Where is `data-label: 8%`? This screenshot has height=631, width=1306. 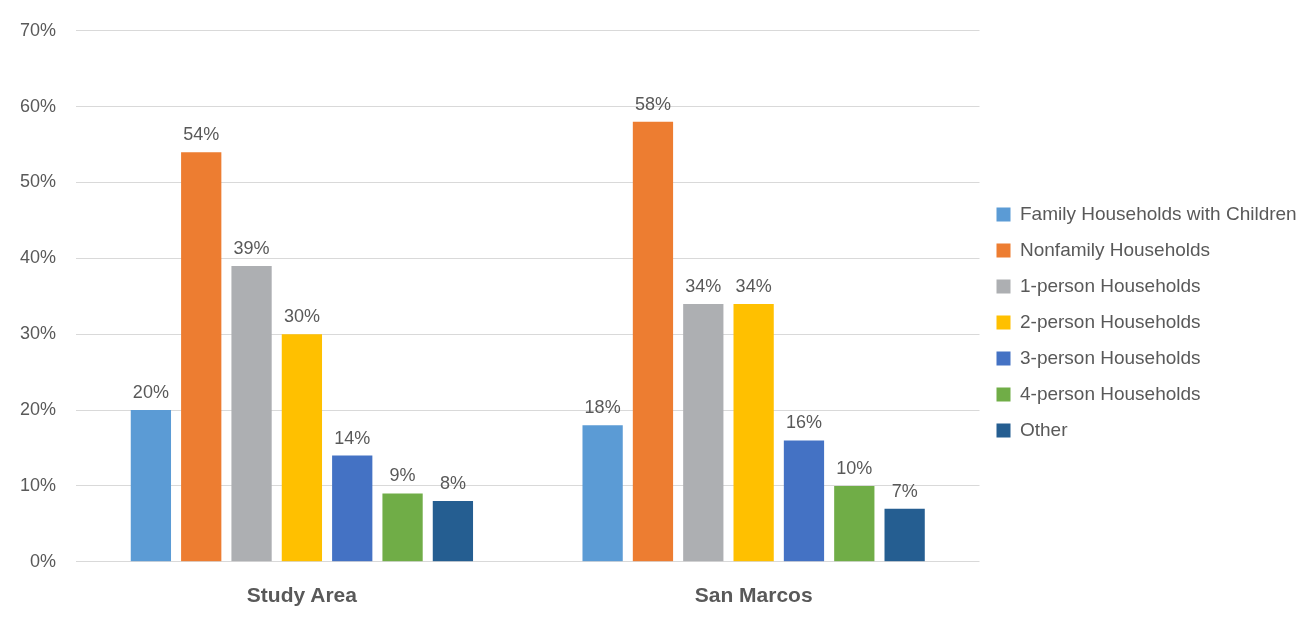 data-label: 8% is located at coordinates (452, 483).